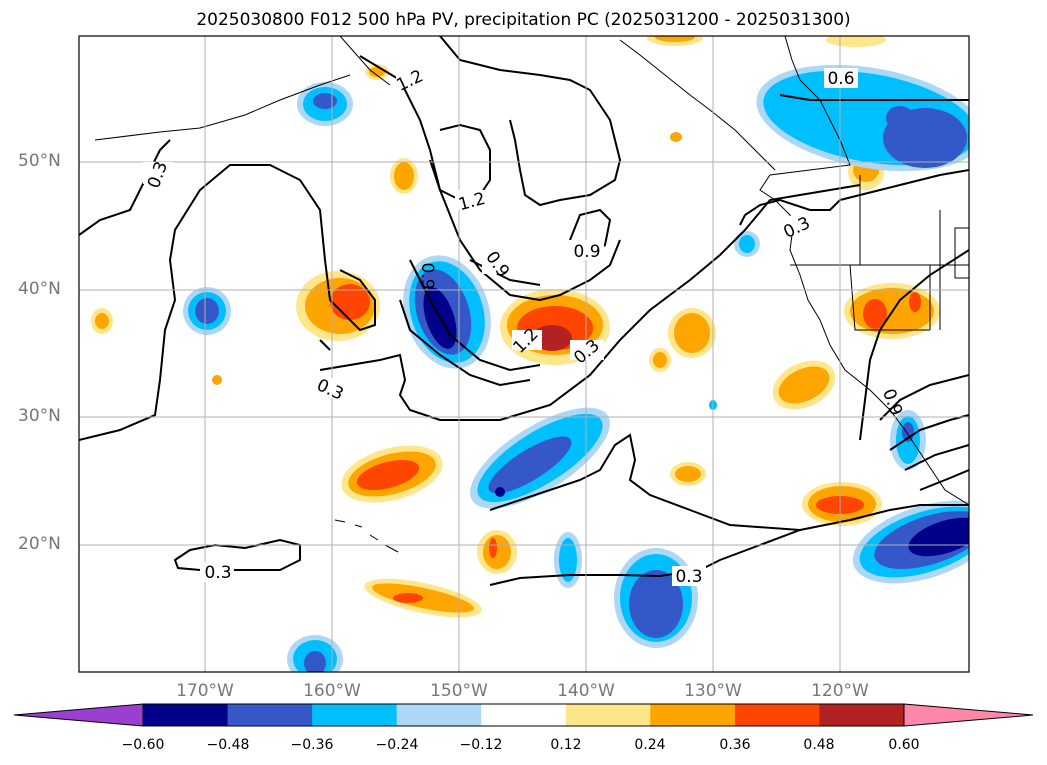 The height and width of the screenshot is (765, 1047). I want to click on lat-label: 50°N, so click(39, 161).